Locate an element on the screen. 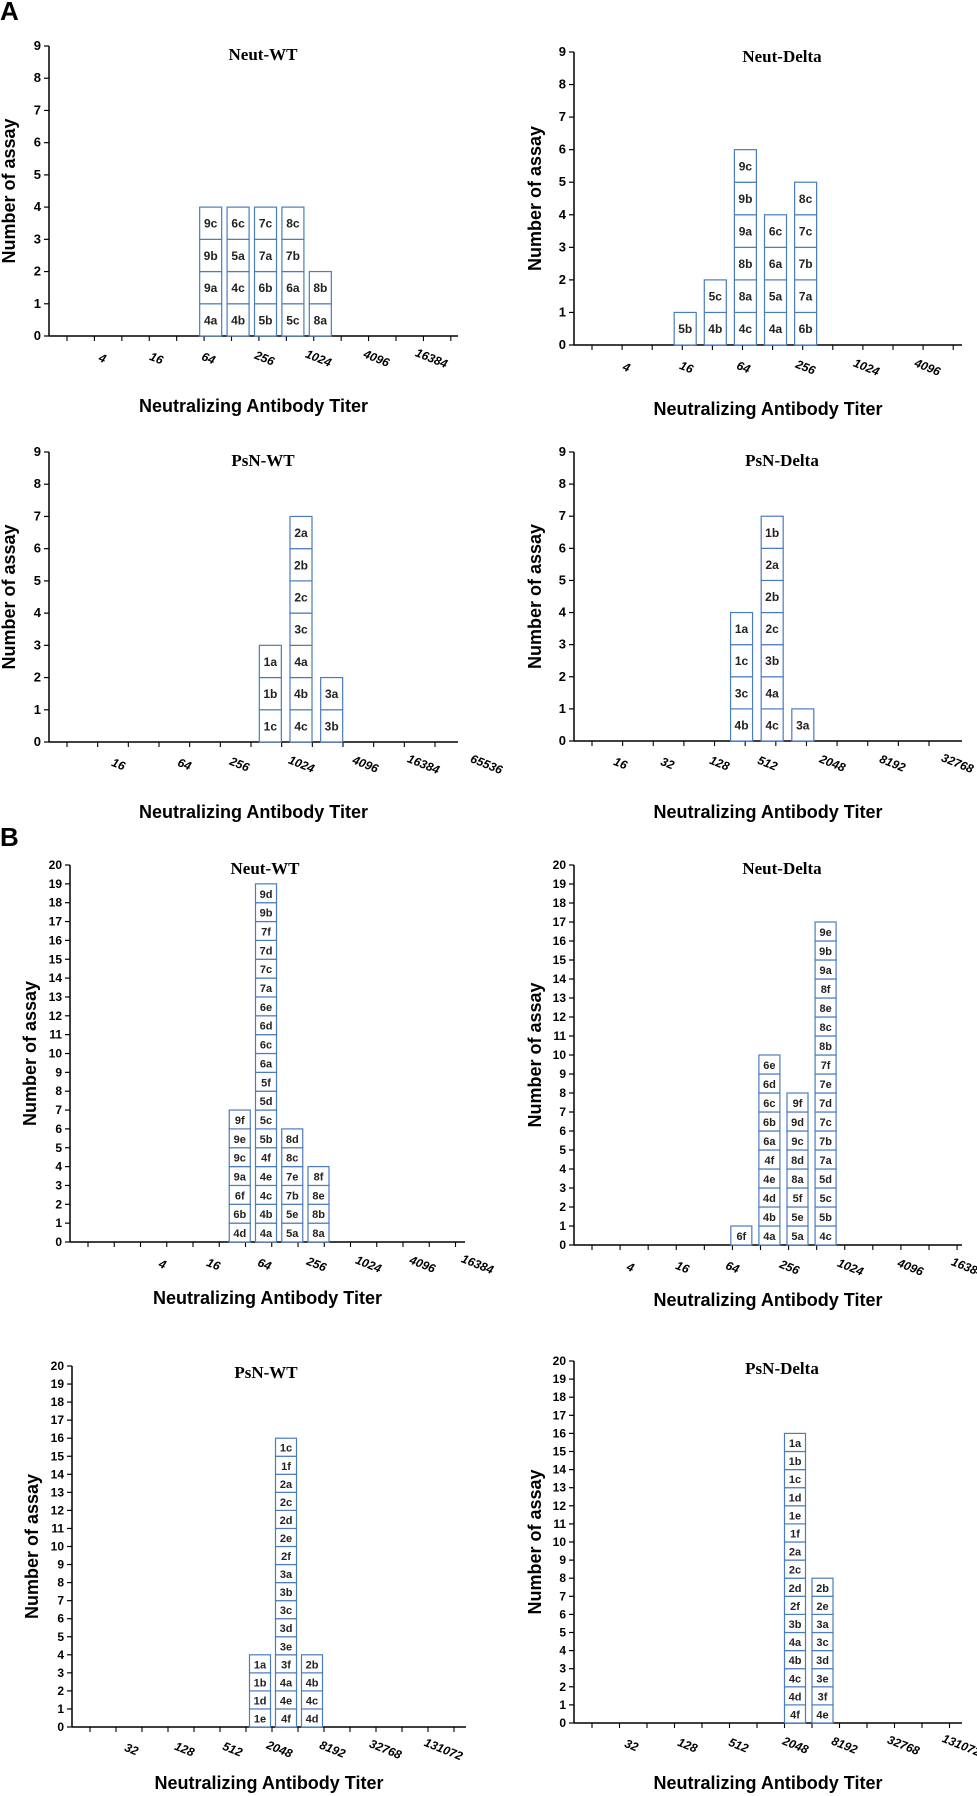  sample-label: 5f is located at coordinates (798, 1199).